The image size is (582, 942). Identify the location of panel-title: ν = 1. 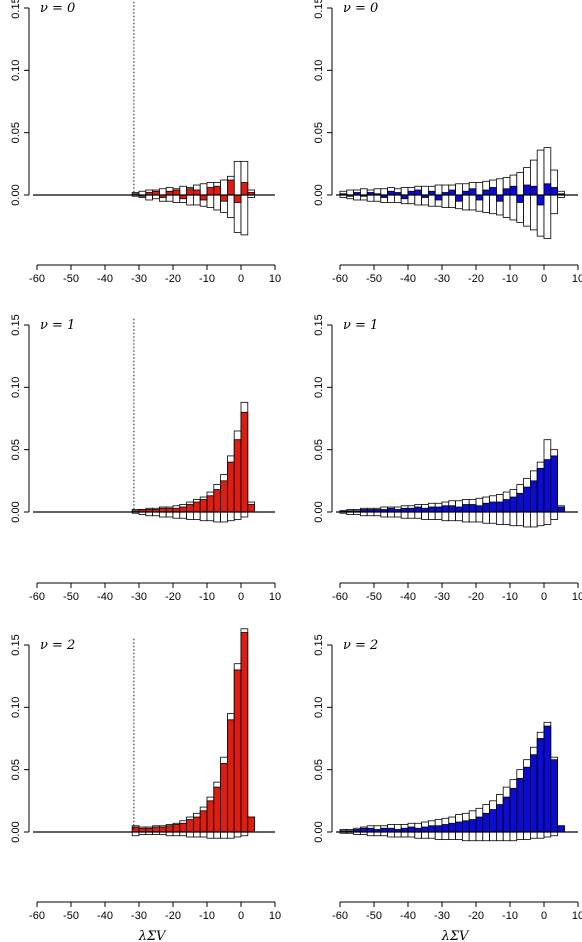
(57, 325).